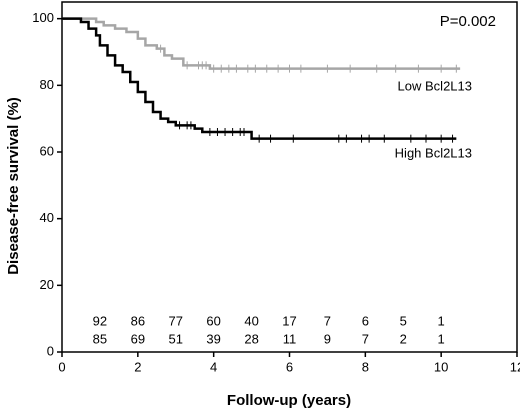 The image size is (520, 412). What do you see at coordinates (47, 284) in the screenshot?
I see `y-tick-label: 20` at bounding box center [47, 284].